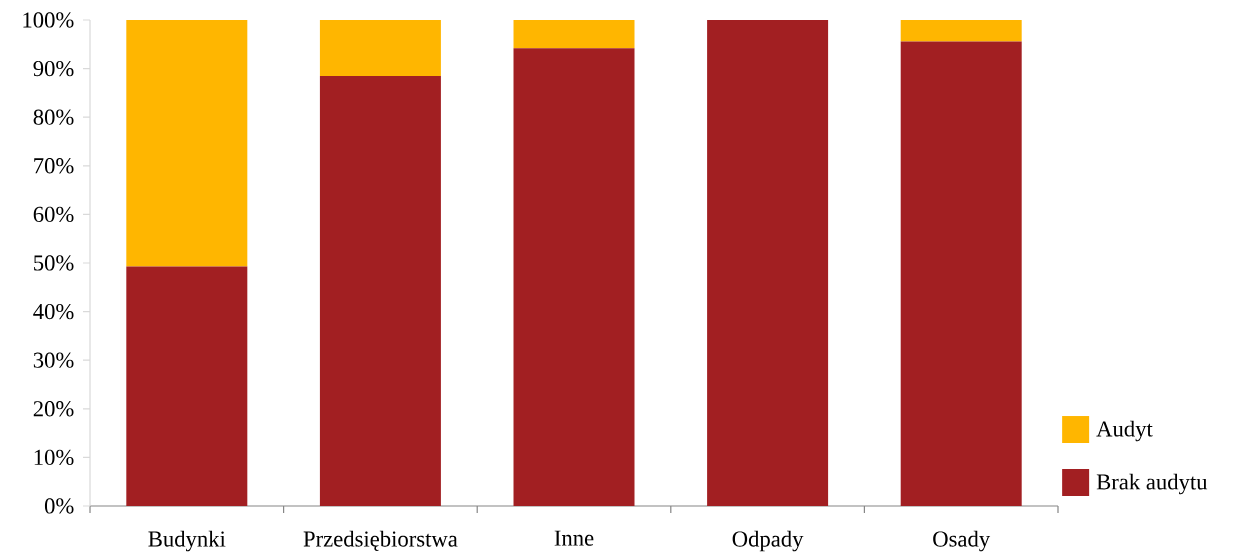 The image size is (1253, 560). Describe the element at coordinates (59, 506) in the screenshot. I see `y-tick-label: 0%` at that location.